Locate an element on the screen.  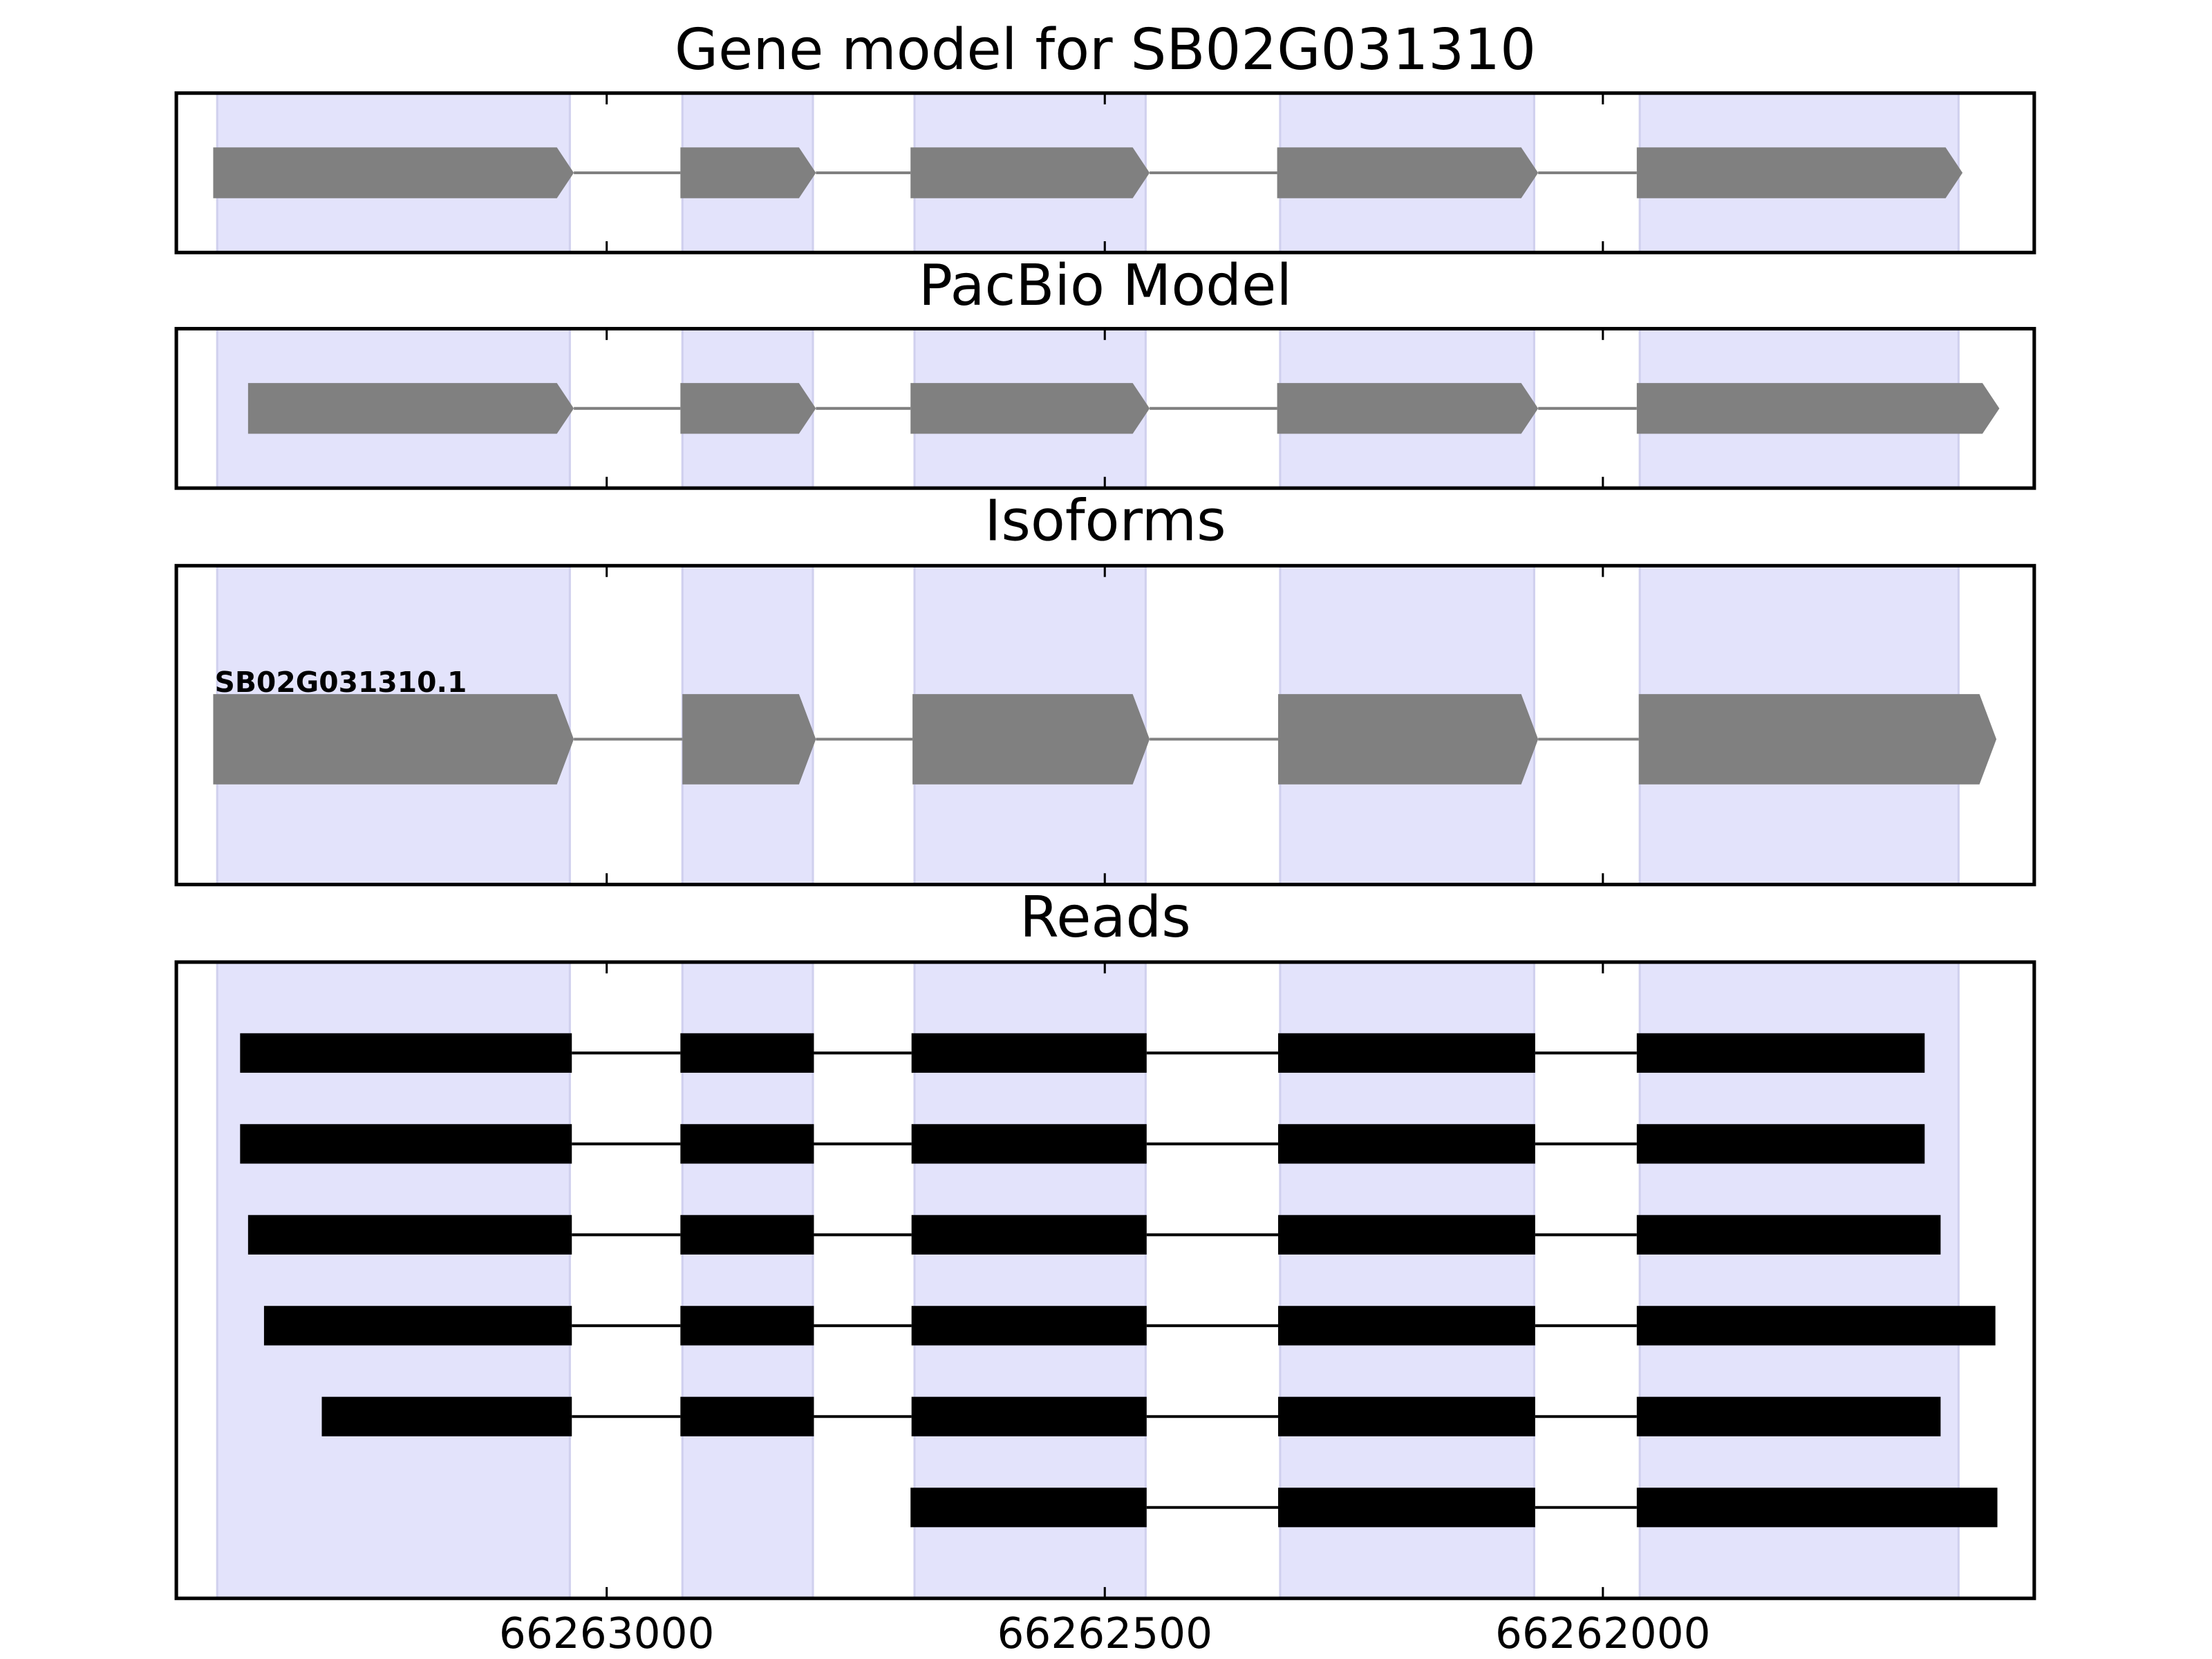
panel-title: Isoforms is located at coordinates (1105, 521).